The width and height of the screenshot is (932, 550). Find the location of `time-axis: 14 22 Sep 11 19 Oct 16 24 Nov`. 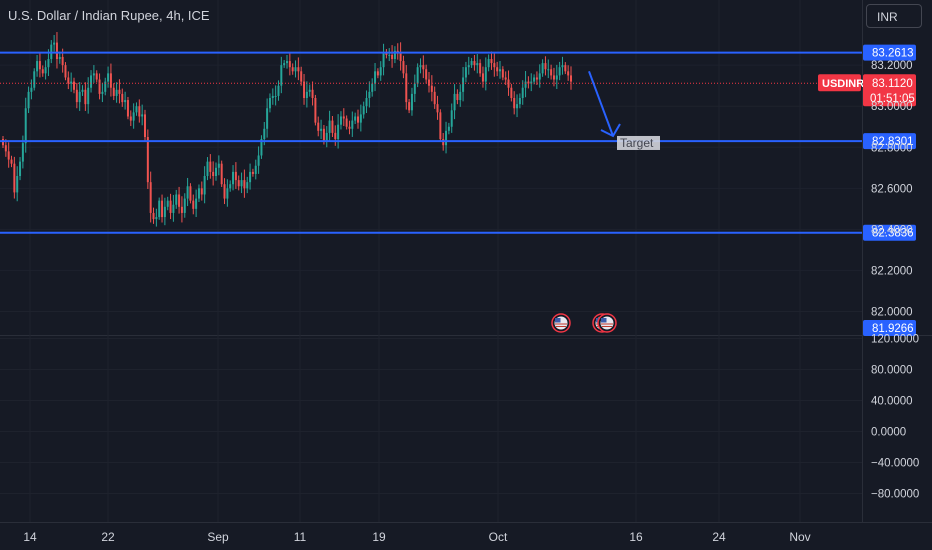

time-axis: 14 22 Sep 11 19 Oct 16 24 Nov is located at coordinates (416, 537).